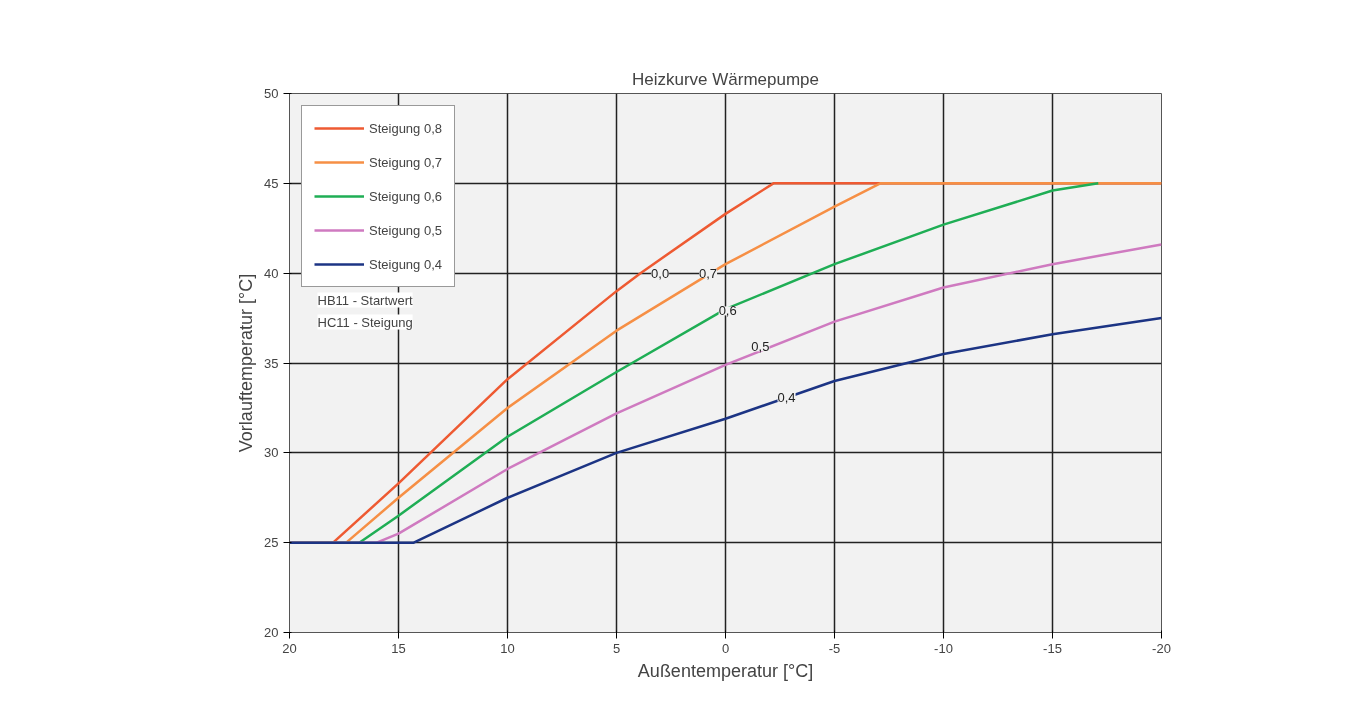  I want to click on y-tick-label: 25, so click(271, 543).